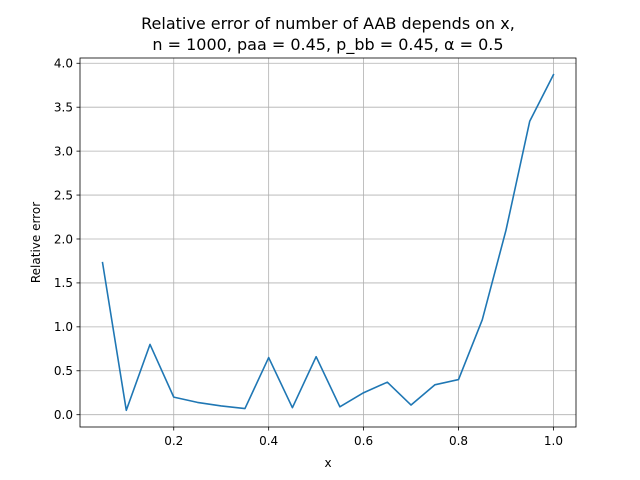 The width and height of the screenshot is (640, 480). I want to click on y-tick-label: 2.0, so click(63, 239).